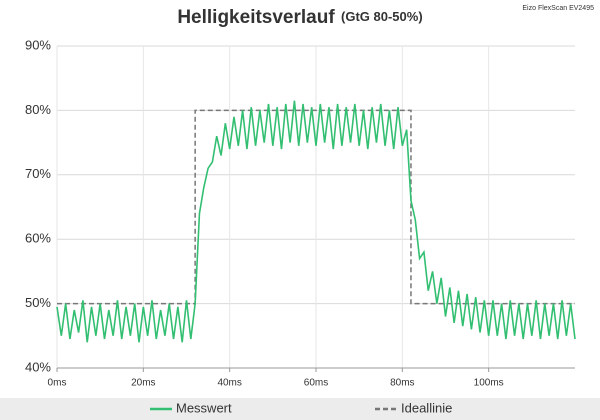 The height and width of the screenshot is (420, 600). What do you see at coordinates (38, 173) in the screenshot?
I see `y-tick-label: 70%` at bounding box center [38, 173].